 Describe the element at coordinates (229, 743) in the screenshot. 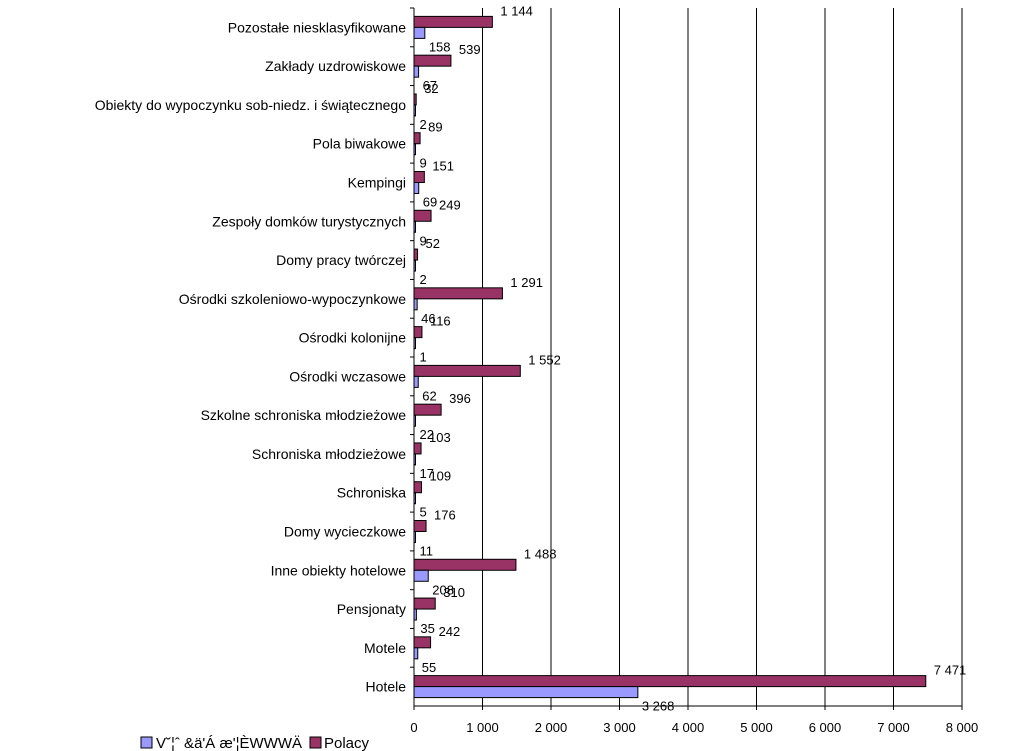

I see `legend-label-foreign: V˘¦ˆ &ä'Á æ'¦ÈWWWÄ` at that location.